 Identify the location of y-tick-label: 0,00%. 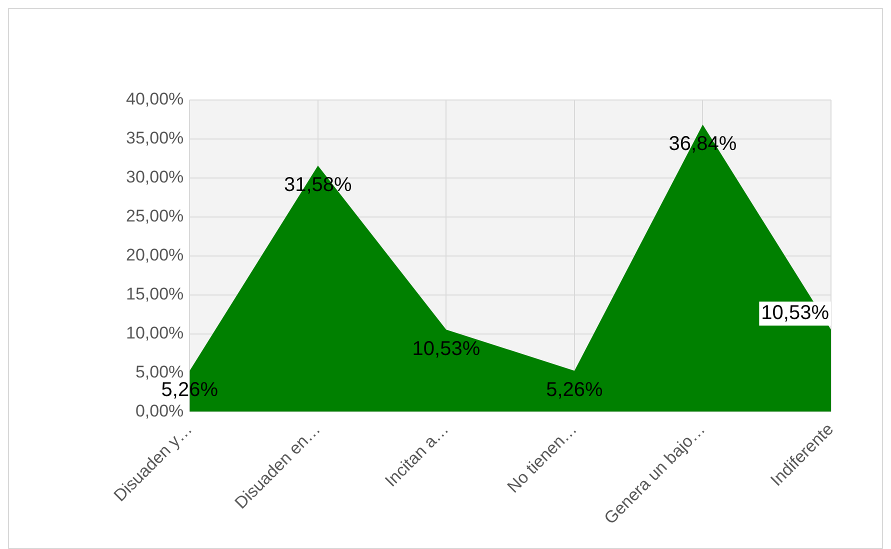
(159, 410).